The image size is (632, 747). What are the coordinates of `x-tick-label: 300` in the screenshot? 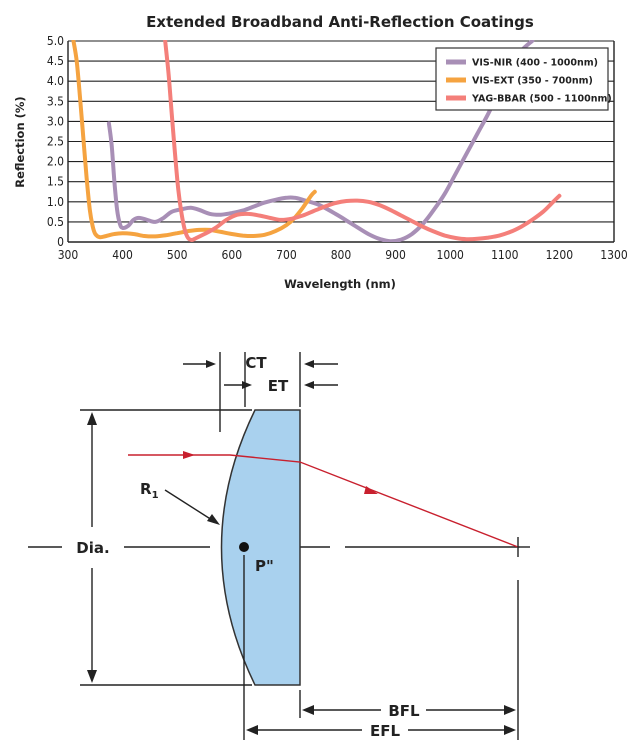 It's located at (68, 255).